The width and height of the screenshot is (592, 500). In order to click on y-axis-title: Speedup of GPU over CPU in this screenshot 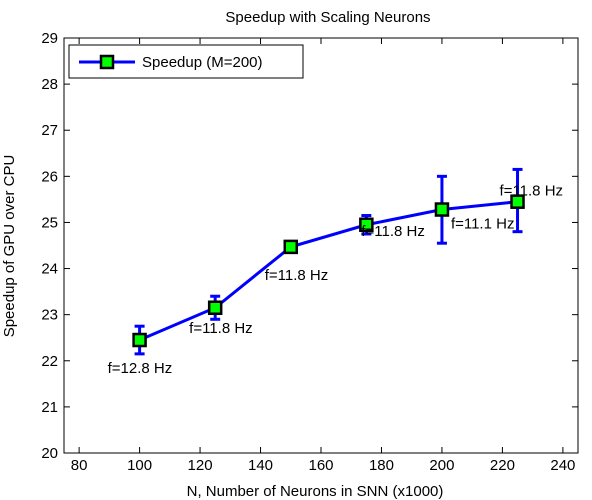, I will do `click(9, 246)`.